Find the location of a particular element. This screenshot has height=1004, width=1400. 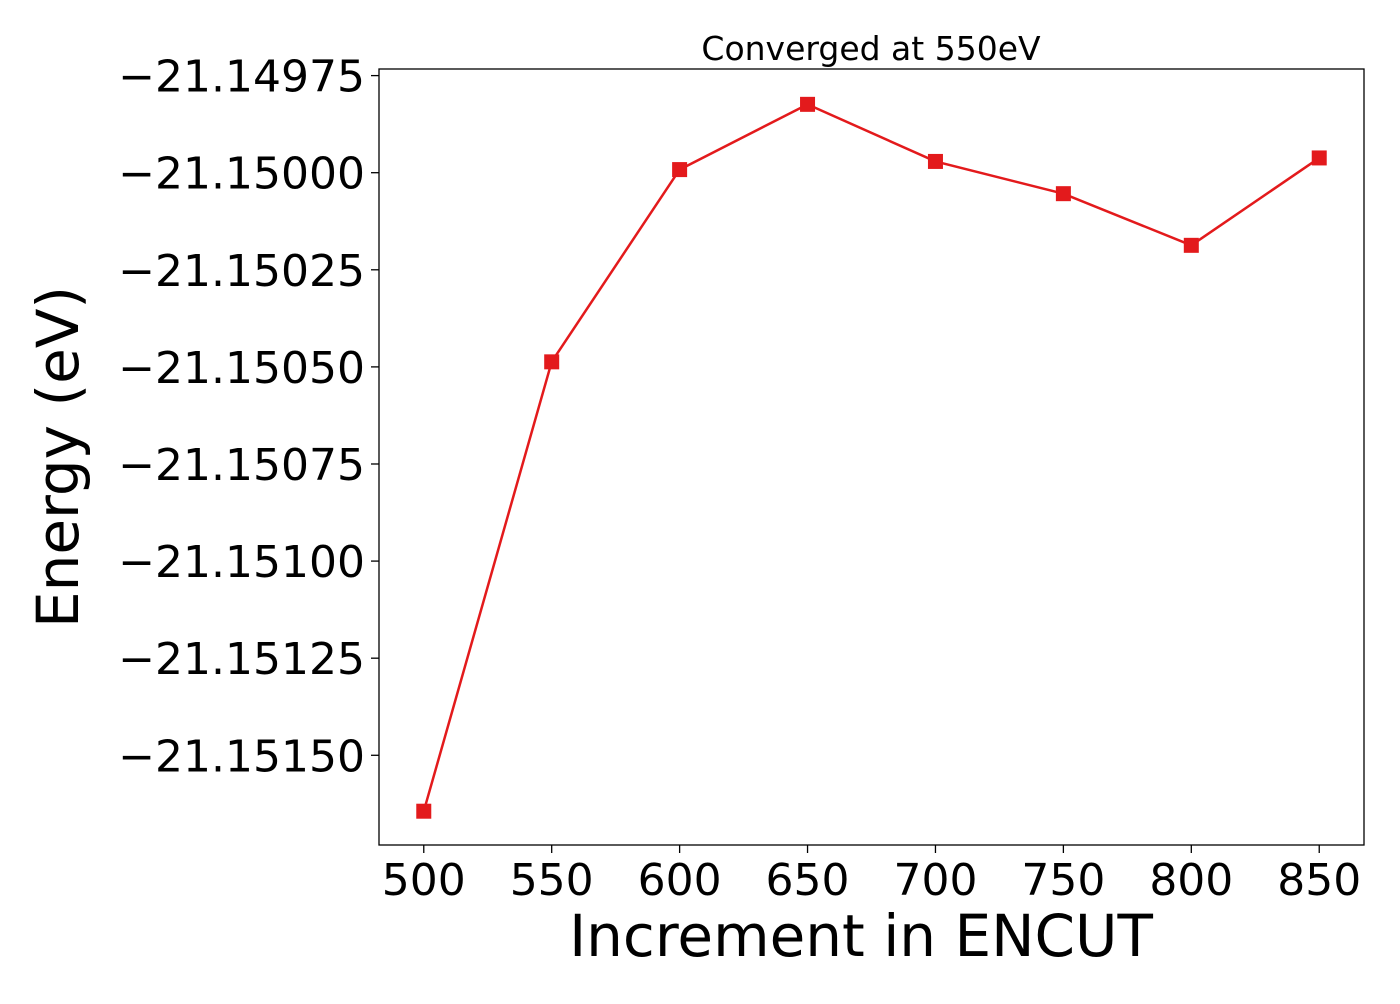

y-tick-label: −21.15000 is located at coordinates (241, 174).